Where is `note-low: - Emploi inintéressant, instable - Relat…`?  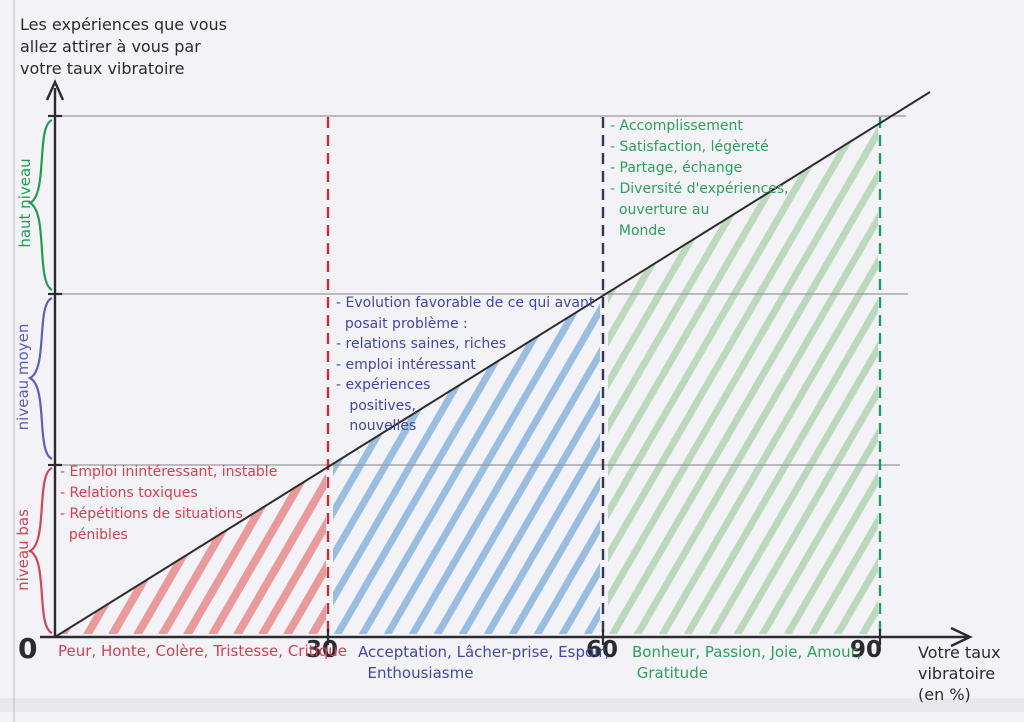
note-low: - Emploi inintéressant, instable - Relat… is located at coordinates (169, 503).